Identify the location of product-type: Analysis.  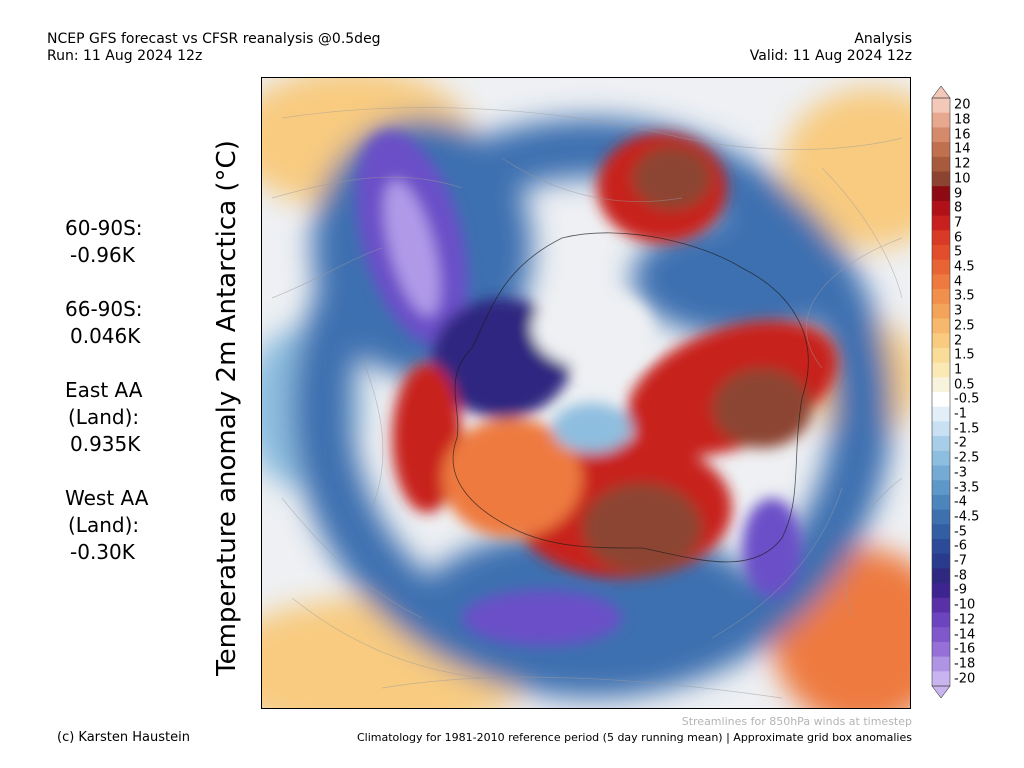
(883, 39).